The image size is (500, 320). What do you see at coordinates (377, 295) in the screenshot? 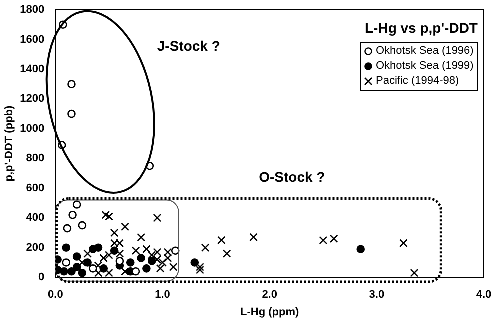
I see `x-tick-label: 3.0` at bounding box center [377, 295].